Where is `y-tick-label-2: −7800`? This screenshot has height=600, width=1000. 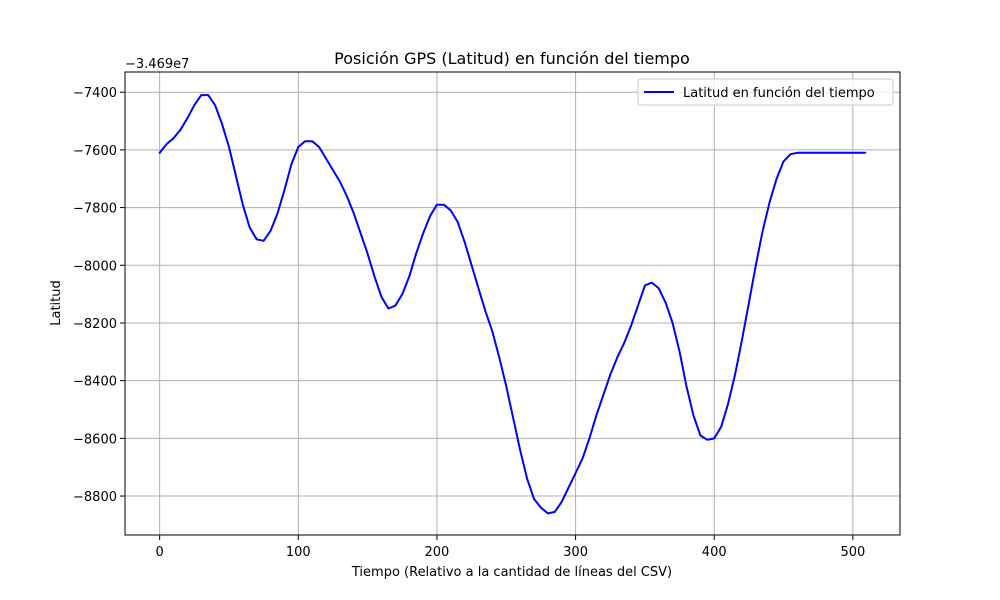 y-tick-label-2: −7800 is located at coordinates (95, 209).